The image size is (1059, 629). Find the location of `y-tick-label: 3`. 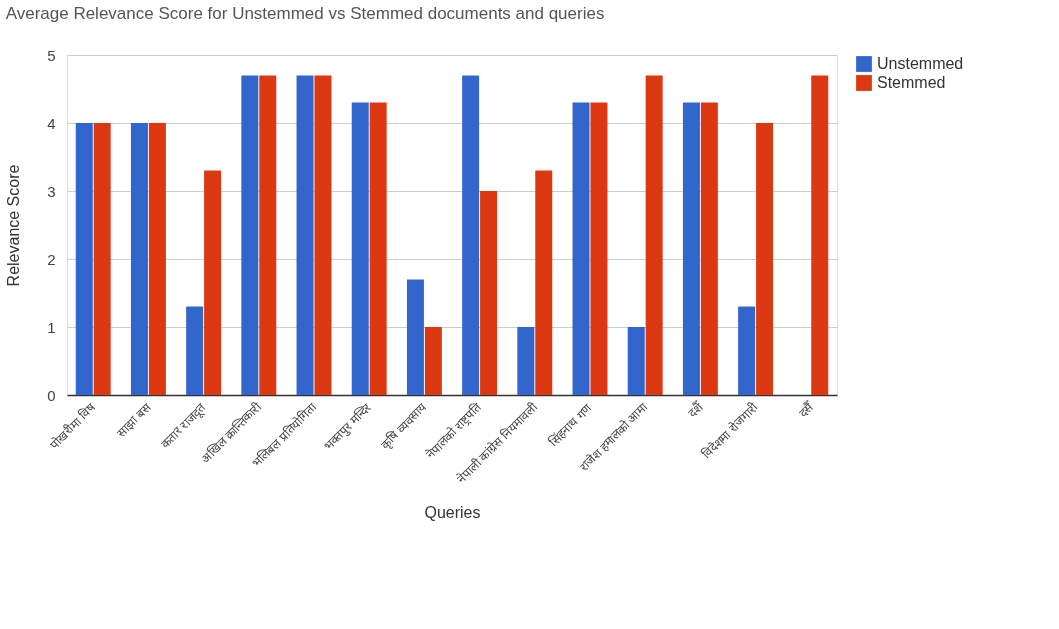

y-tick-label: 3 is located at coordinates (51, 191).